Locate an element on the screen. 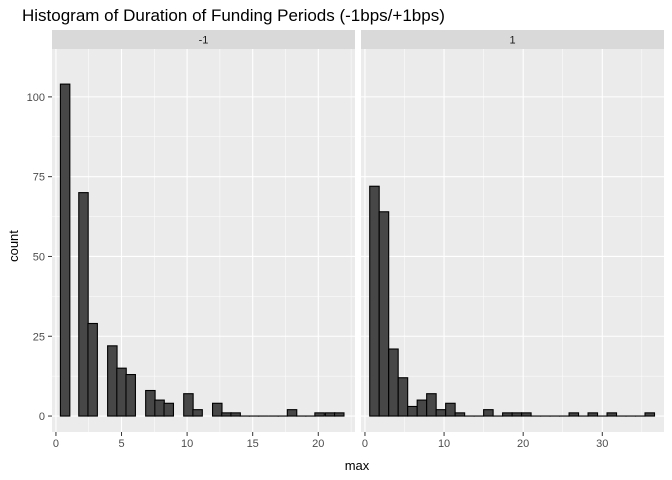 The image size is (672, 480). y-tick-label: 50 is located at coordinates (39, 257).